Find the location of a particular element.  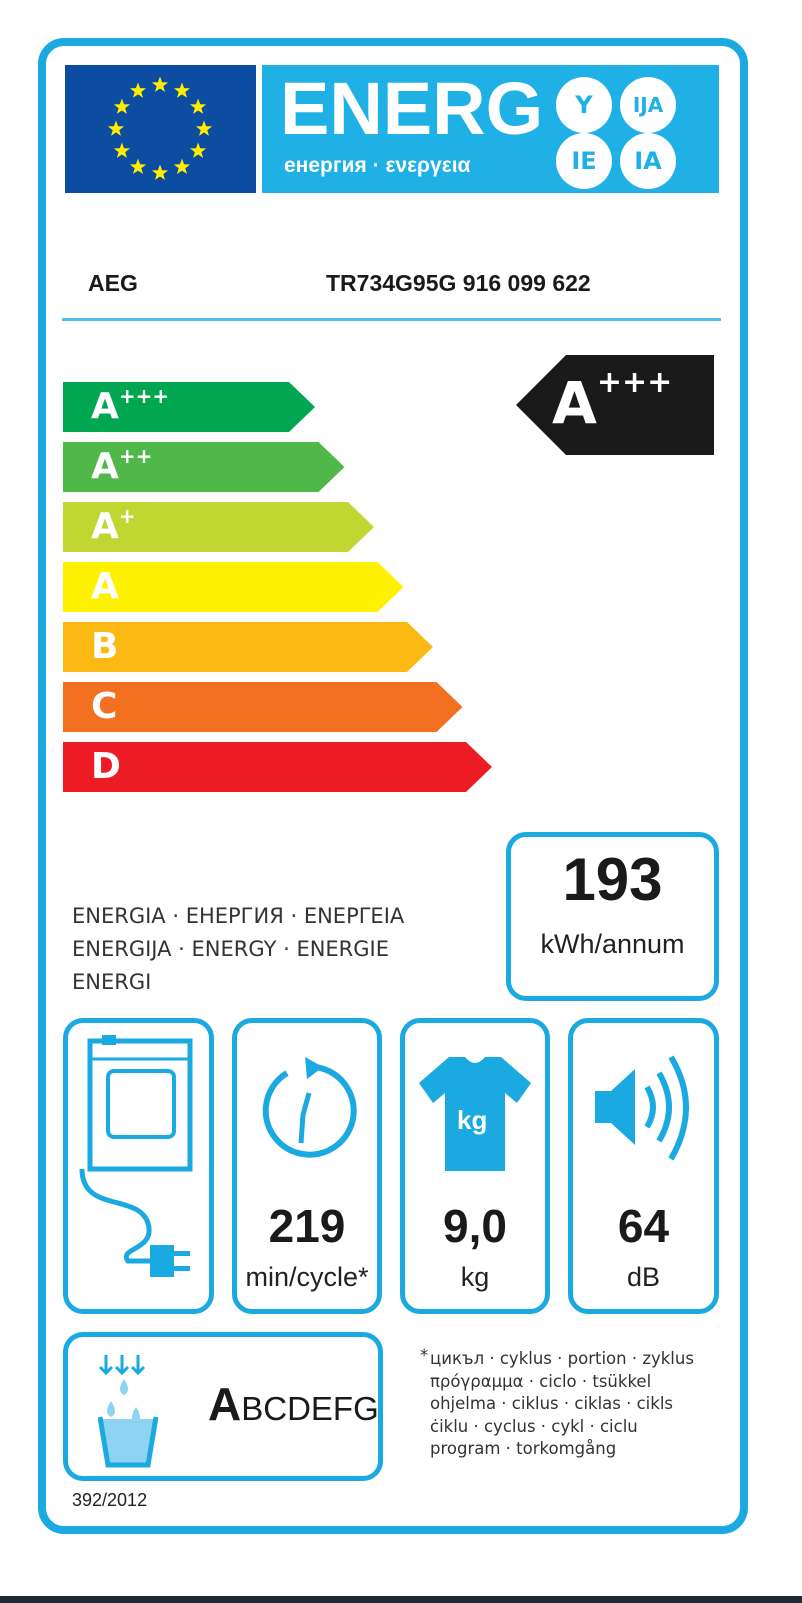

condensation-class-rating: A is located at coordinates (225, 1404).